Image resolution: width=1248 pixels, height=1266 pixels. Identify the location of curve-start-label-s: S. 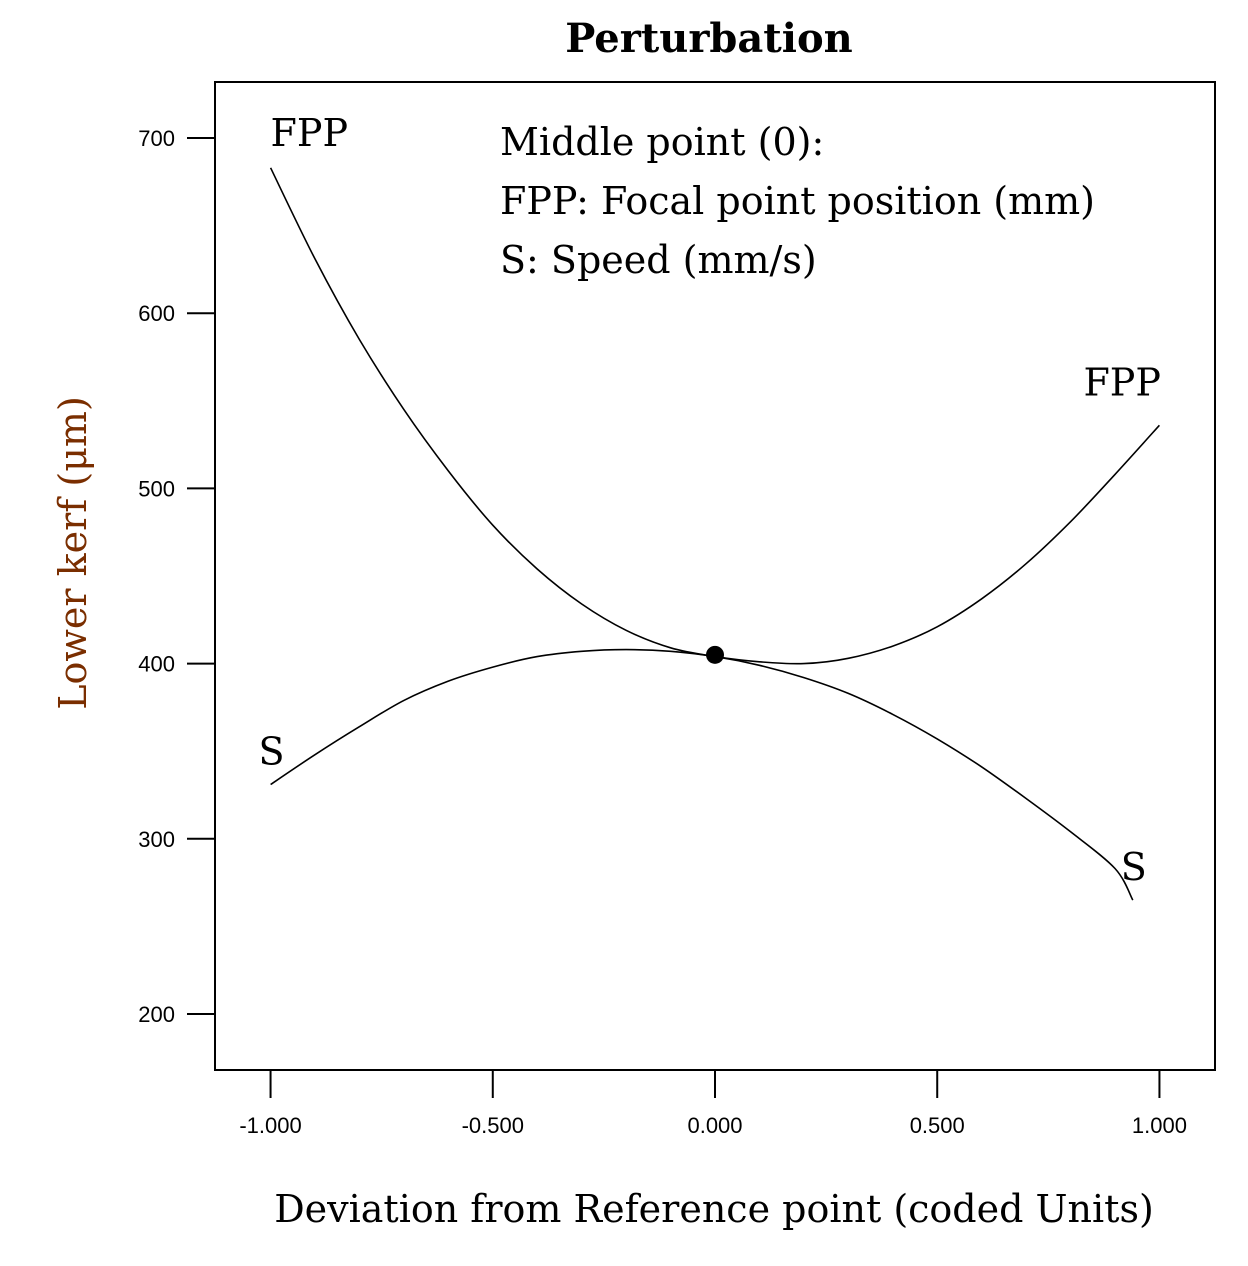
(272, 751).